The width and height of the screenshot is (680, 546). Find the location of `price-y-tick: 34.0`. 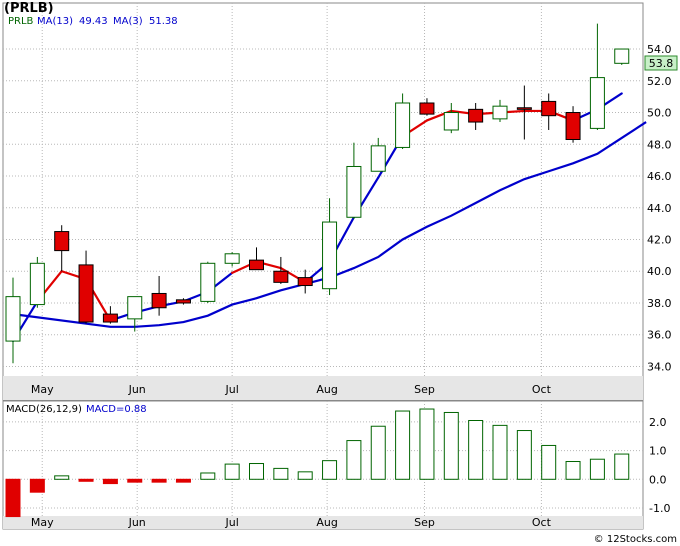

price-y-tick: 34.0 is located at coordinates (659, 366).